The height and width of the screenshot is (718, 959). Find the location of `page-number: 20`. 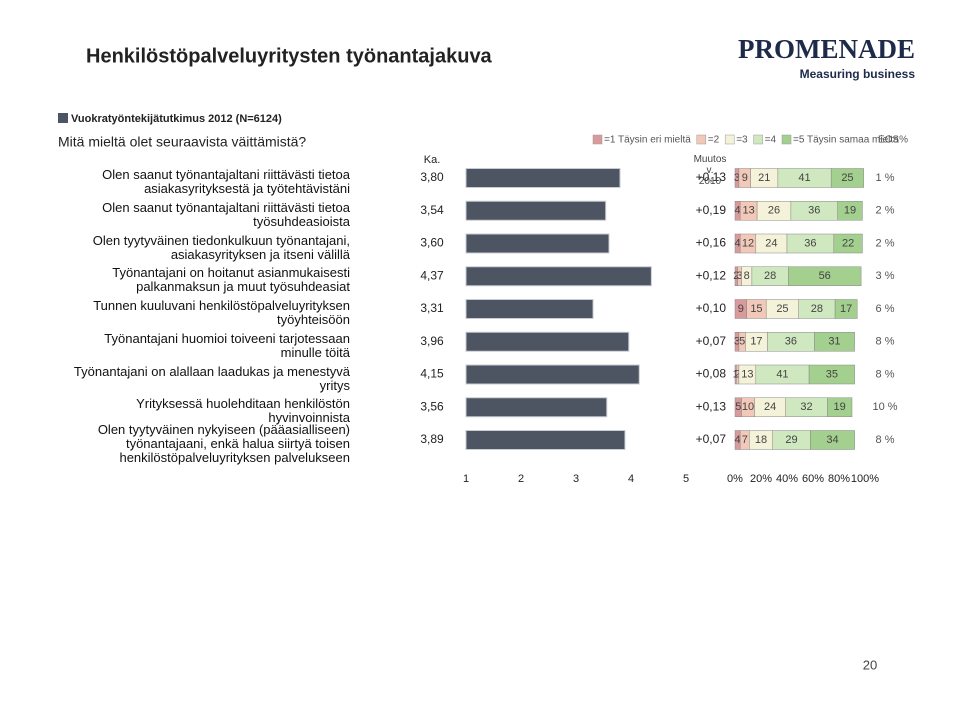

page-number: 20 is located at coordinates (870, 664).